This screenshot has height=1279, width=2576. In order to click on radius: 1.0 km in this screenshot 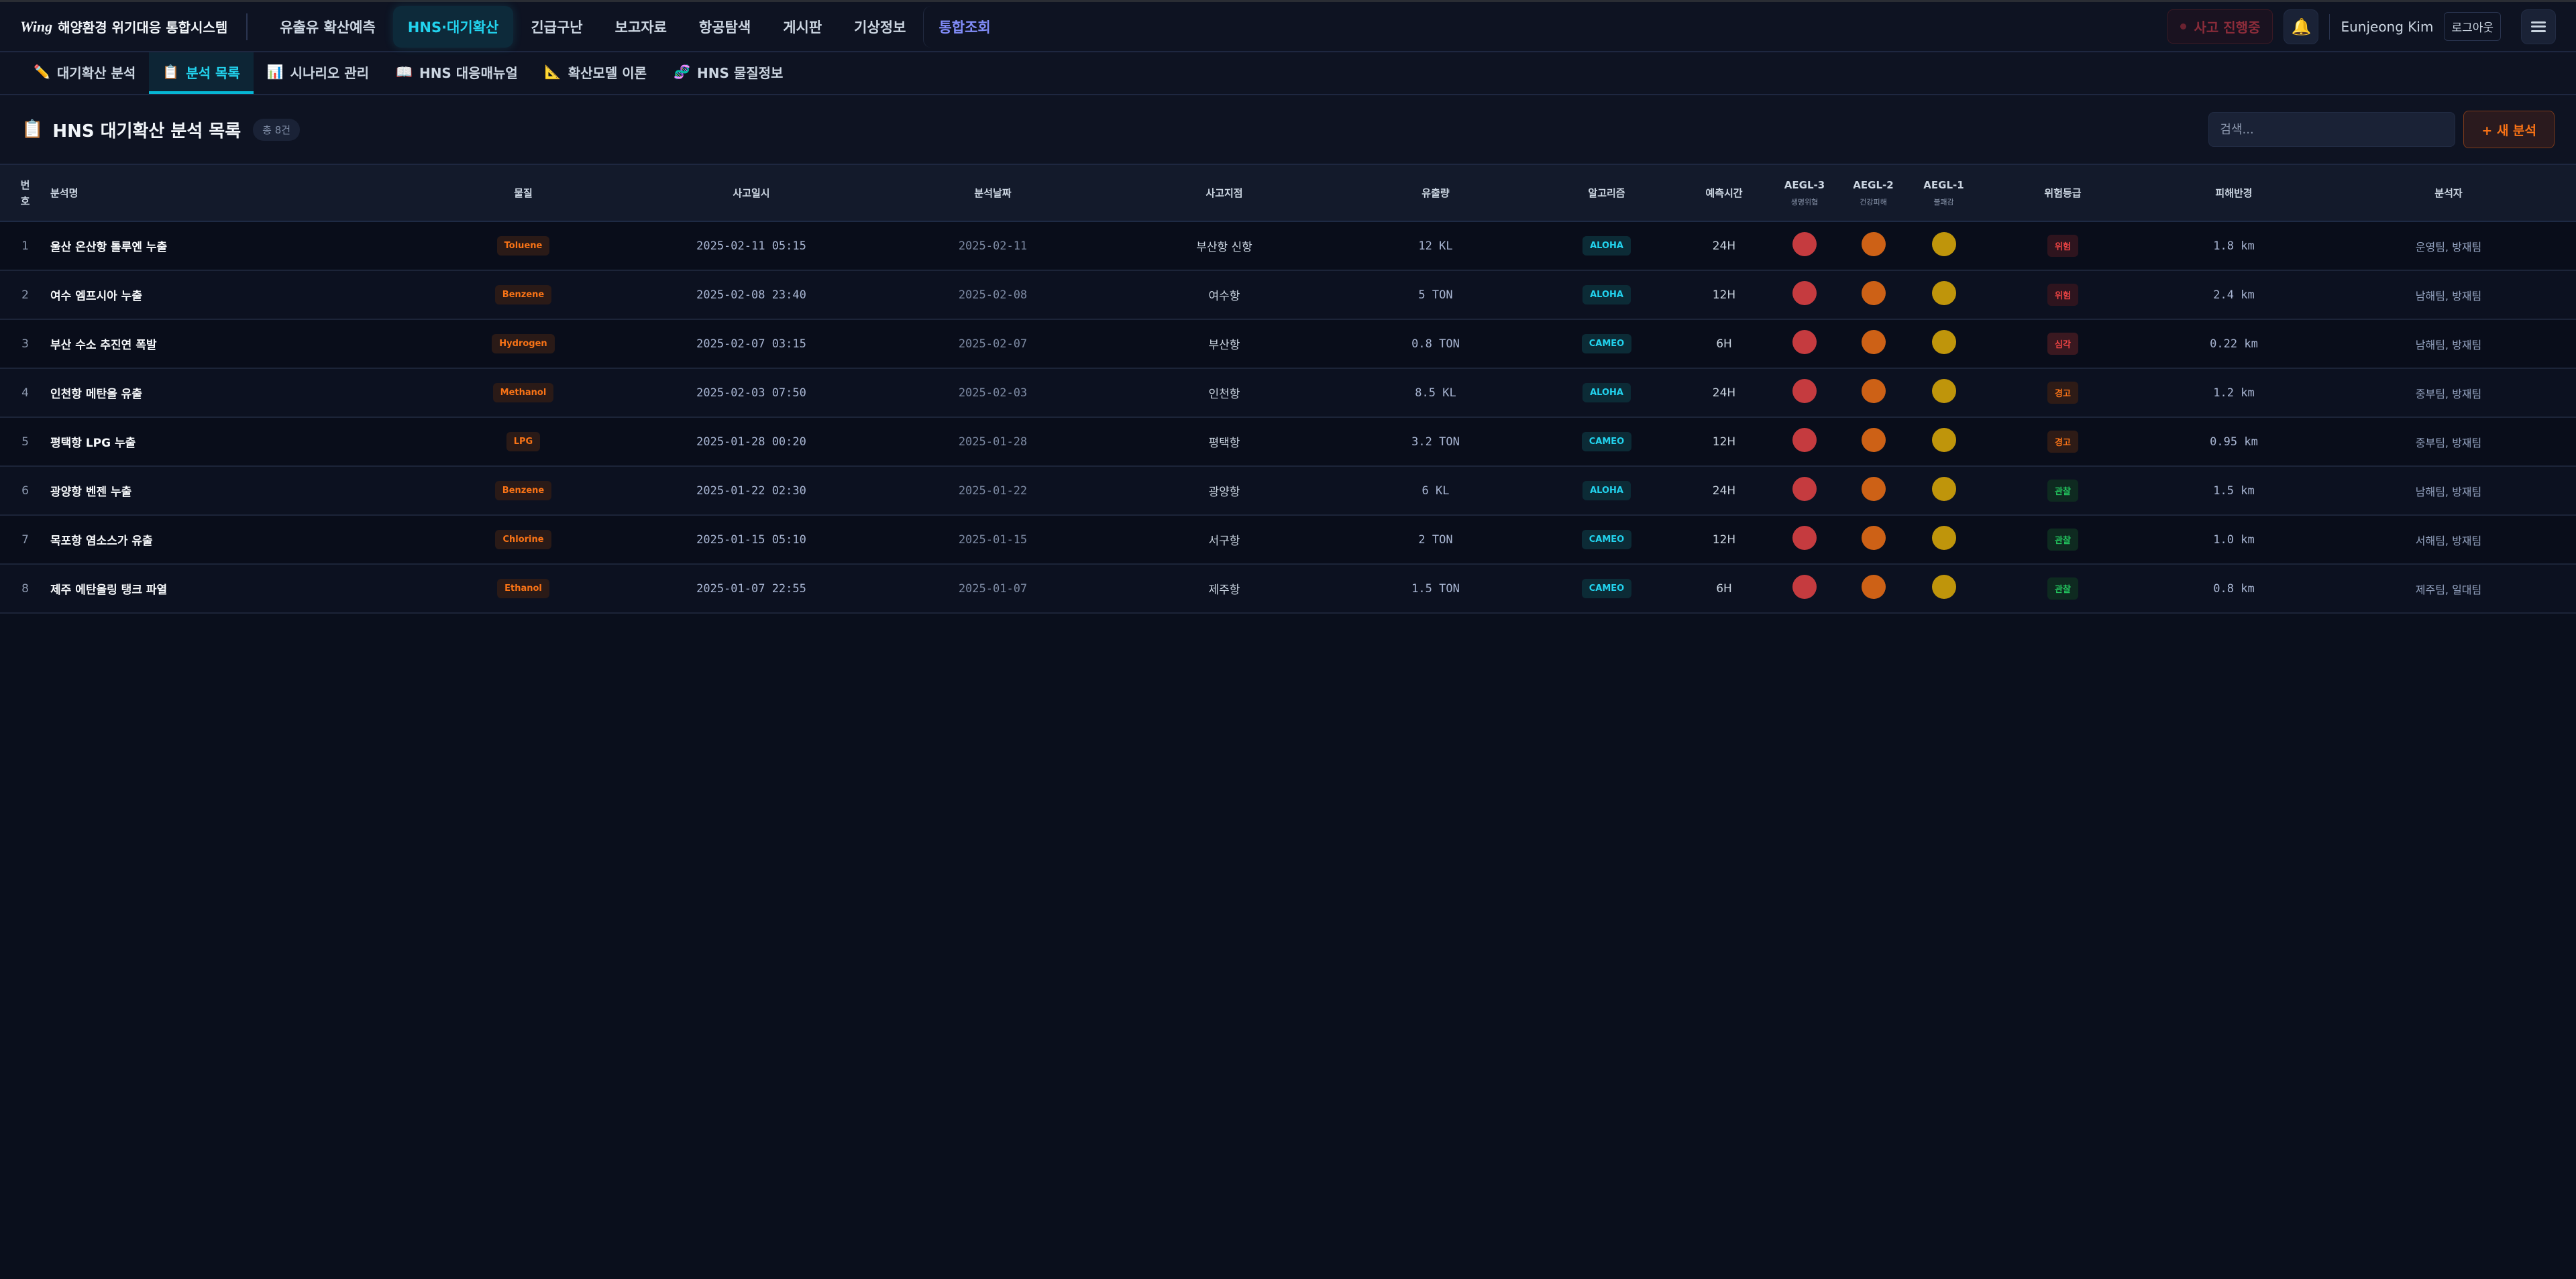, I will do `click(2234, 540)`.